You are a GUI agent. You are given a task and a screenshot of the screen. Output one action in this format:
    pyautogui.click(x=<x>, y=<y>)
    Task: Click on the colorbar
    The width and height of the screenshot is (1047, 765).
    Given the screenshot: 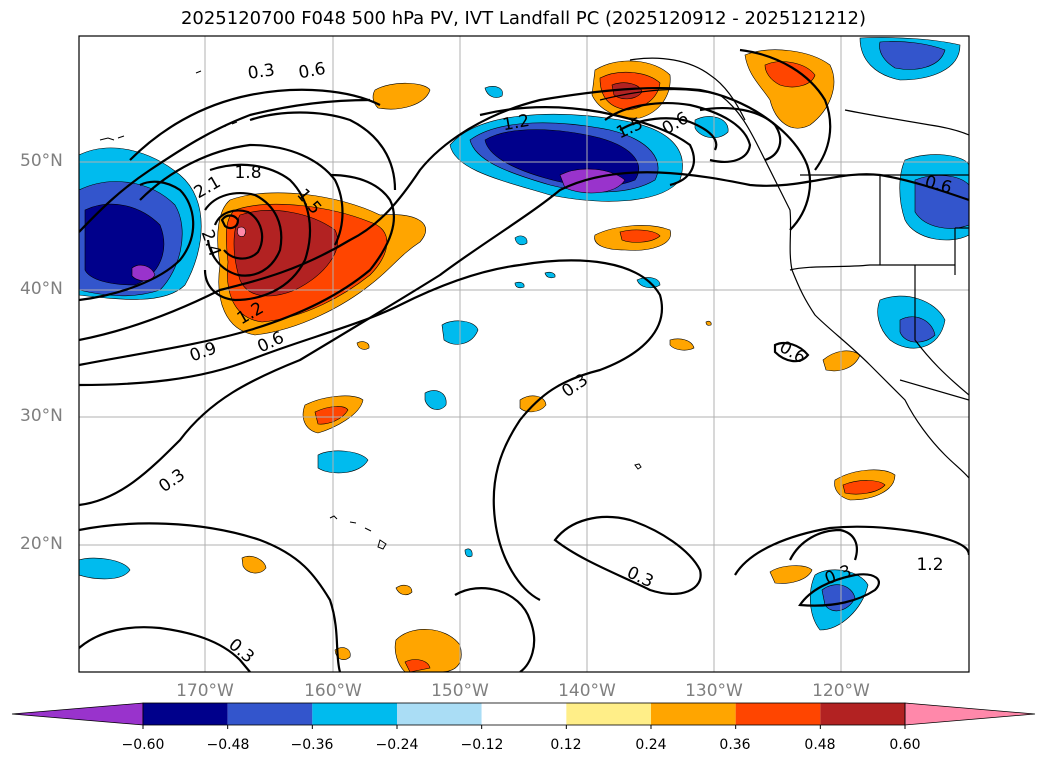 What is the action you would take?
    pyautogui.click(x=523, y=715)
    